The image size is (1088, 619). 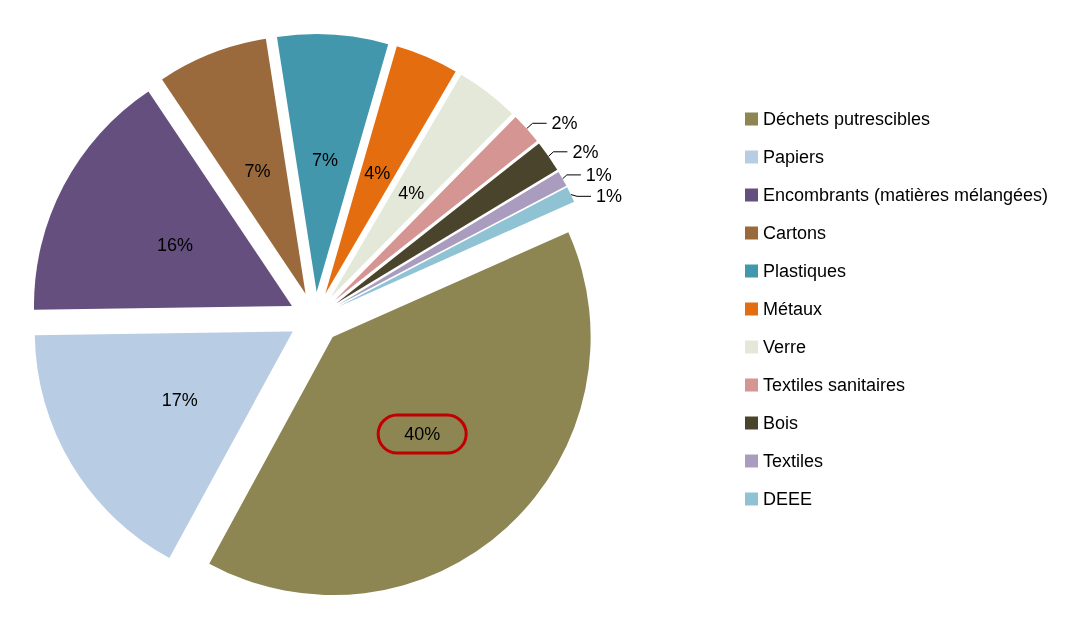 I want to click on data-label: 17%, so click(x=179, y=399).